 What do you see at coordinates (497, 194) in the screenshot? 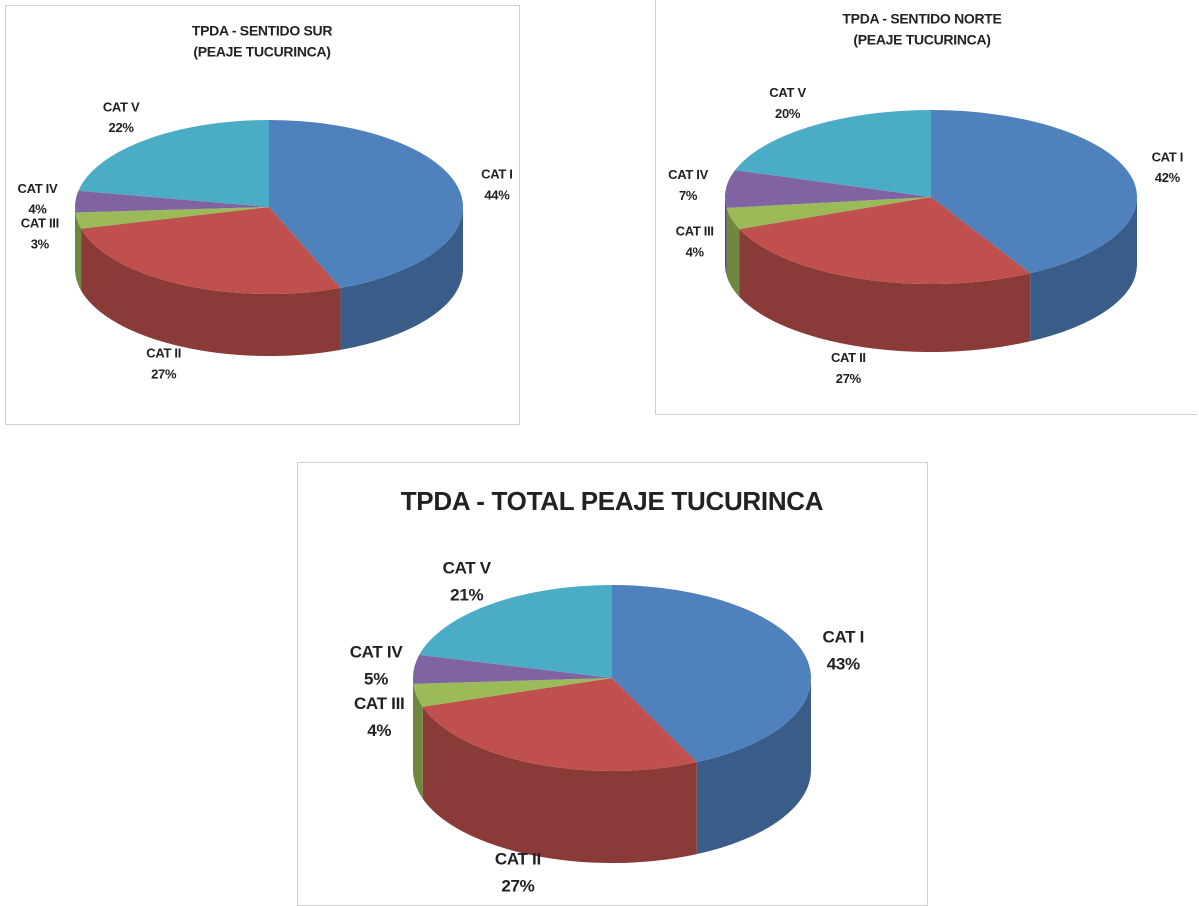
I see `value-label: 44%` at bounding box center [497, 194].